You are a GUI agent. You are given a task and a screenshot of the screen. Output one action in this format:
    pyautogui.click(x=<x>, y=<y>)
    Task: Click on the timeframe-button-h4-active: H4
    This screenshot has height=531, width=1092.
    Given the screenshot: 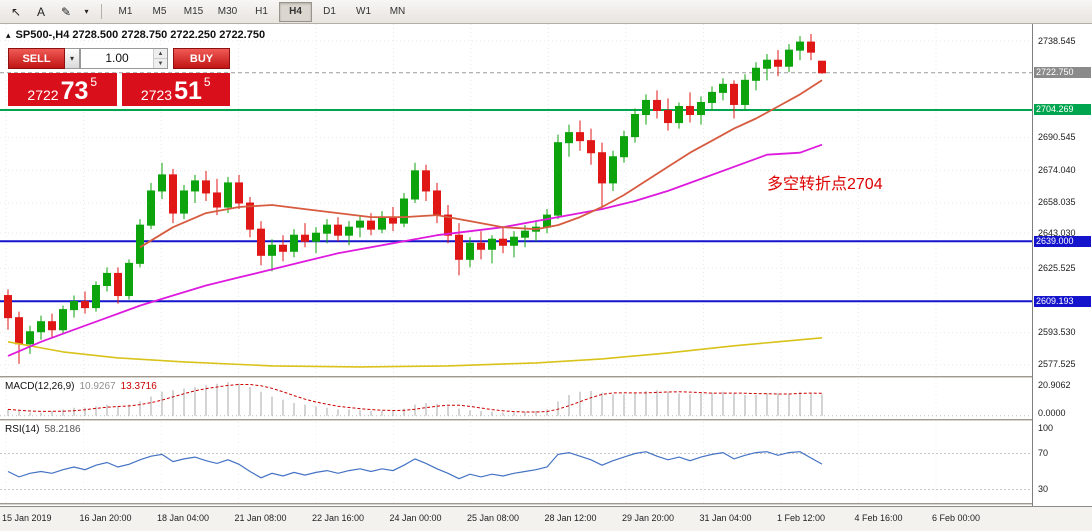 What is the action you would take?
    pyautogui.click(x=295, y=11)
    